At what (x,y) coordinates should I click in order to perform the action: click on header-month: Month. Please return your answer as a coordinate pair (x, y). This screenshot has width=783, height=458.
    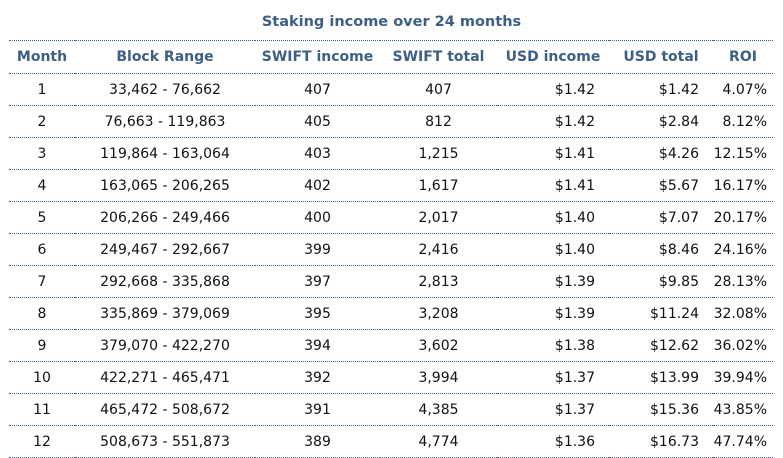
    Looking at the image, I should click on (42, 57).